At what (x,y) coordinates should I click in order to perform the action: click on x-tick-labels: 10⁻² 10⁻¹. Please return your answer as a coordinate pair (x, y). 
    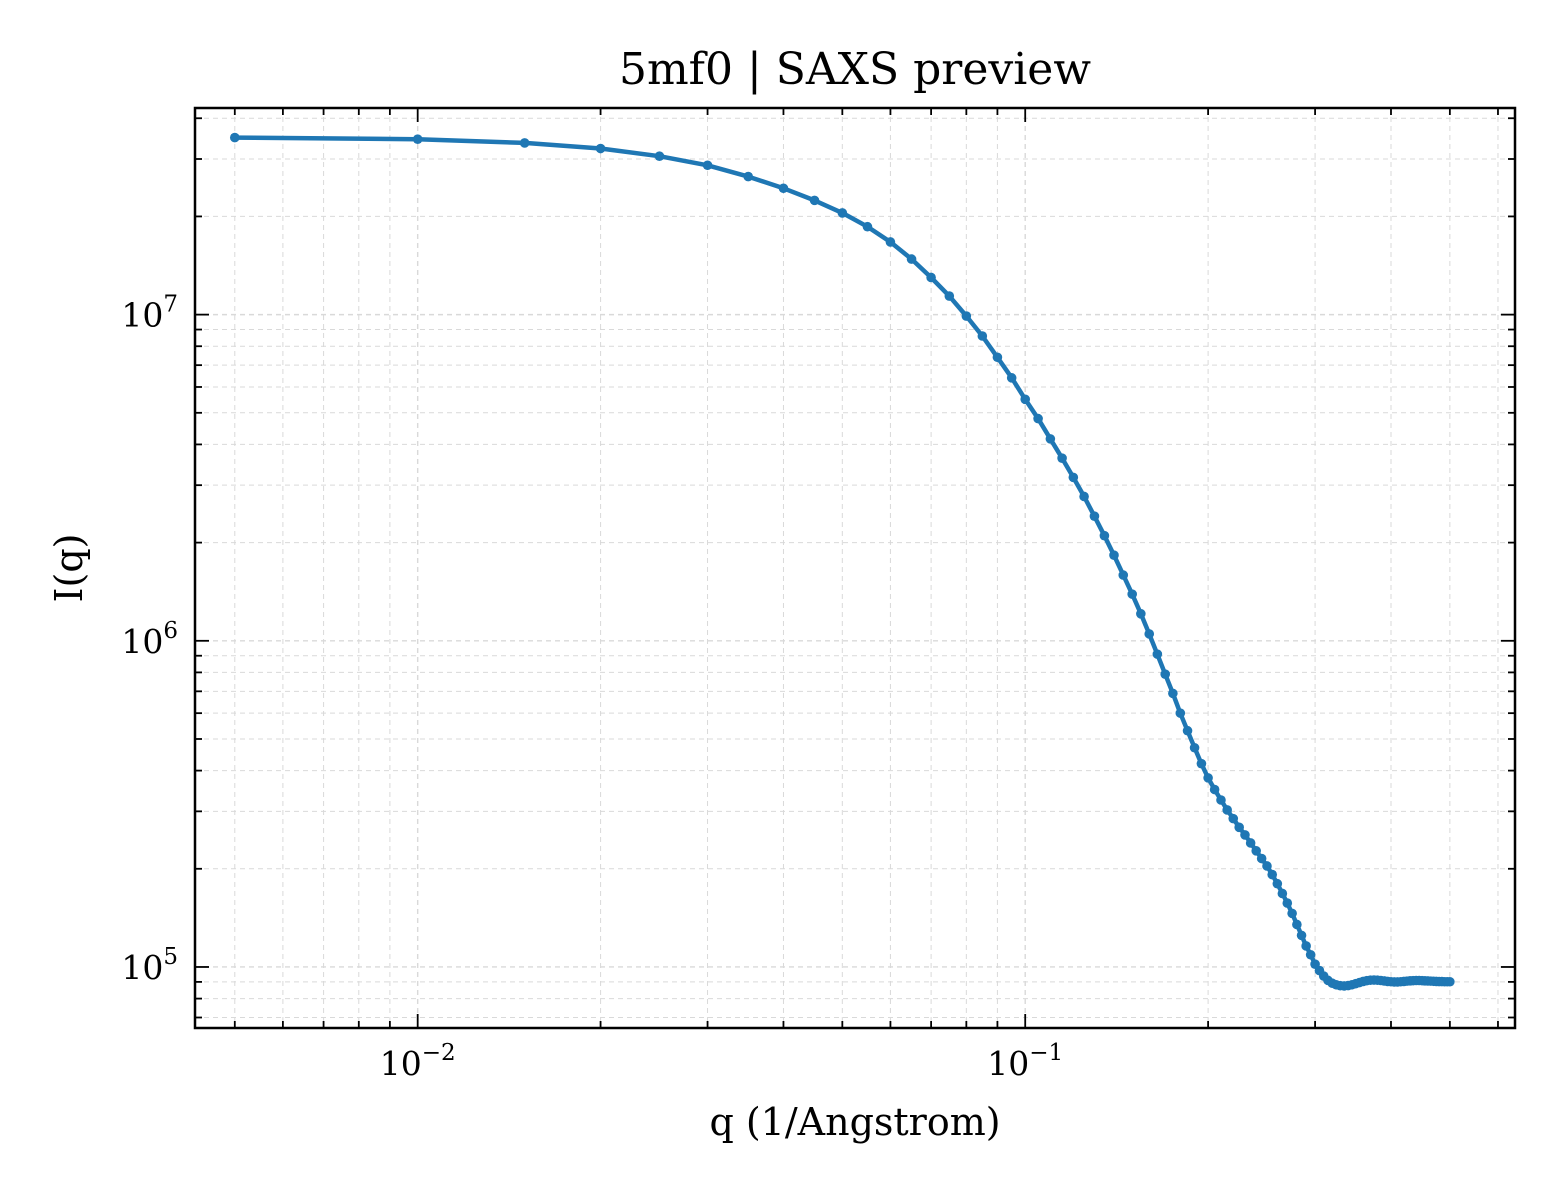
    Looking at the image, I should click on (721, 1061).